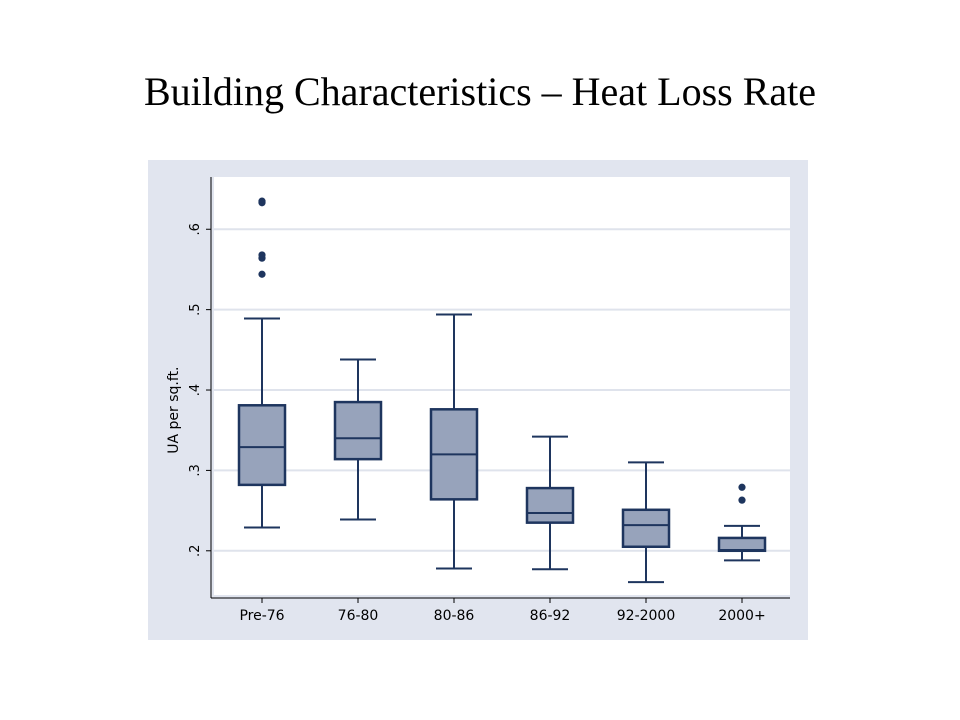 The height and width of the screenshot is (720, 960). What do you see at coordinates (195, 390) in the screenshot?
I see `y-tick-label: .4` at bounding box center [195, 390].